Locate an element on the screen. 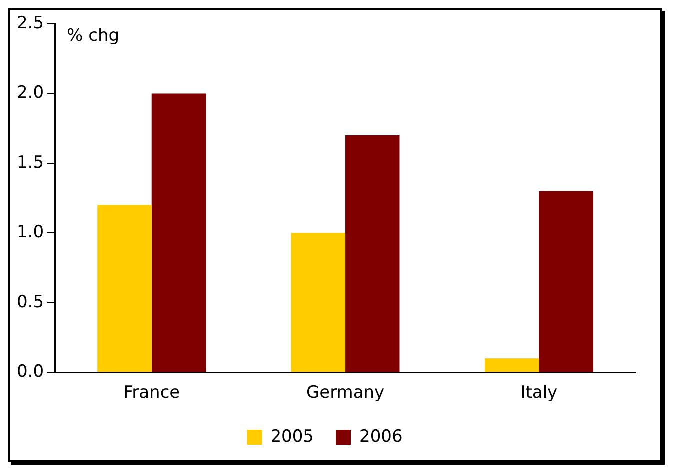  x-tick-label: Italy is located at coordinates (539, 393).